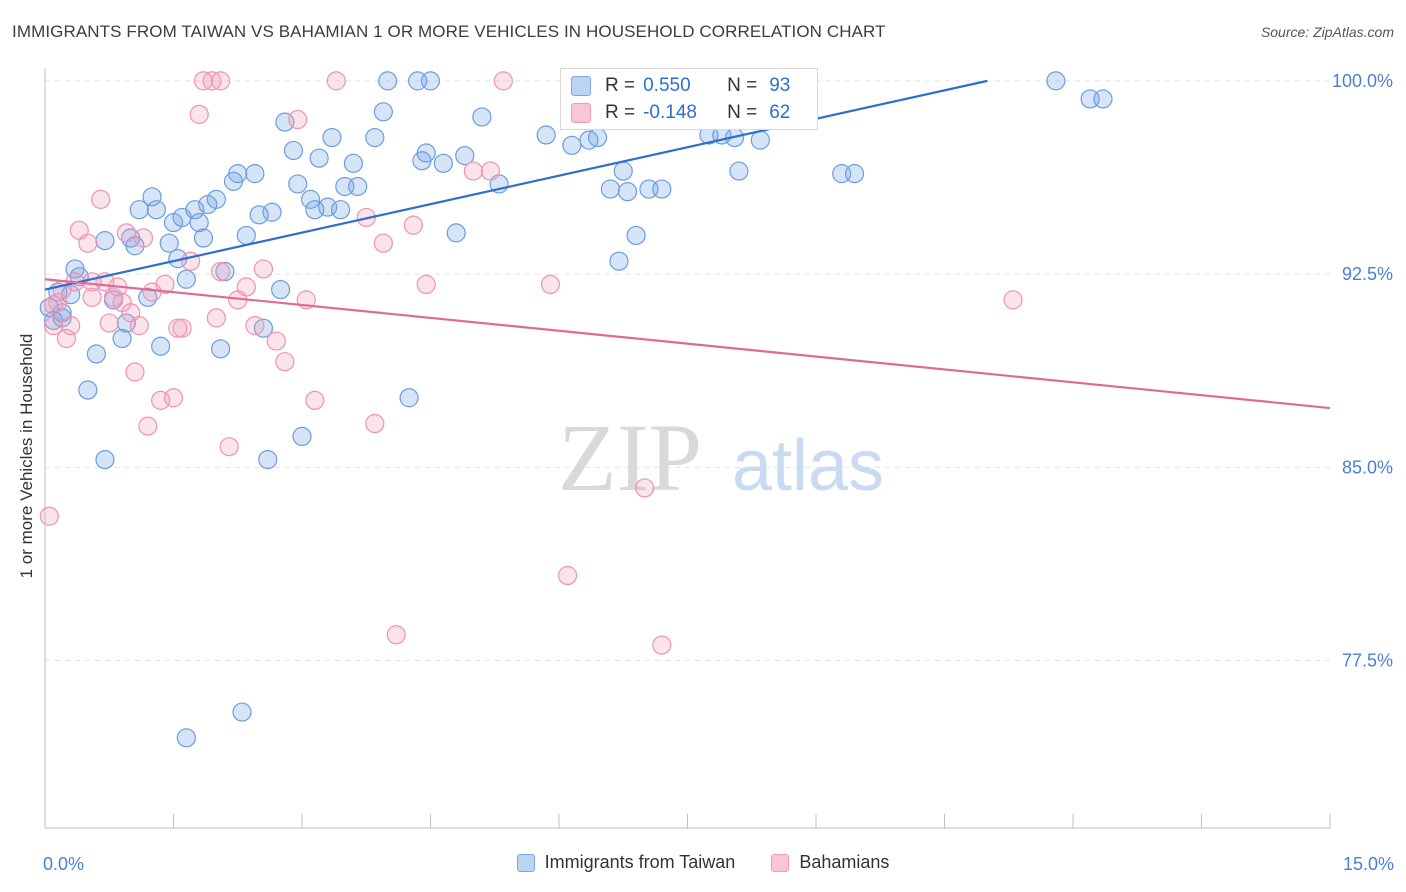  I want to click on x-tick-label-max: 15.0%, so click(1368, 864).